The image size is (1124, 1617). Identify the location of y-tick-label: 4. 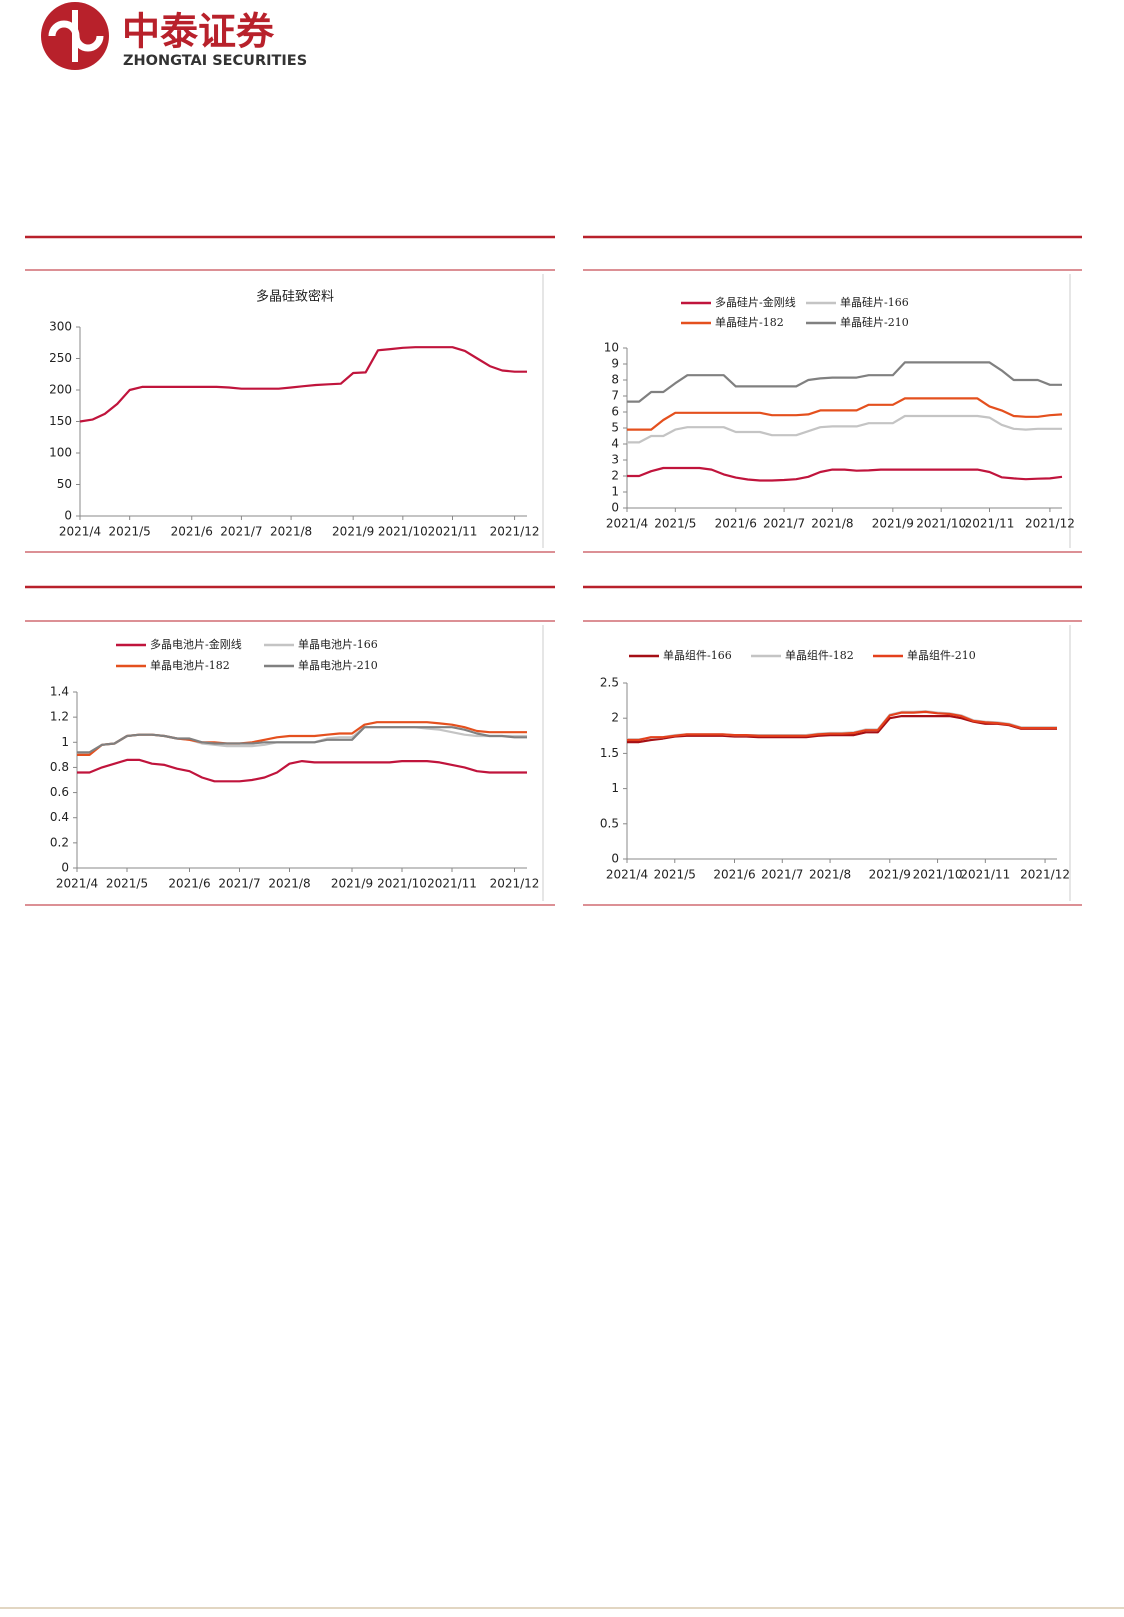
(615, 444).